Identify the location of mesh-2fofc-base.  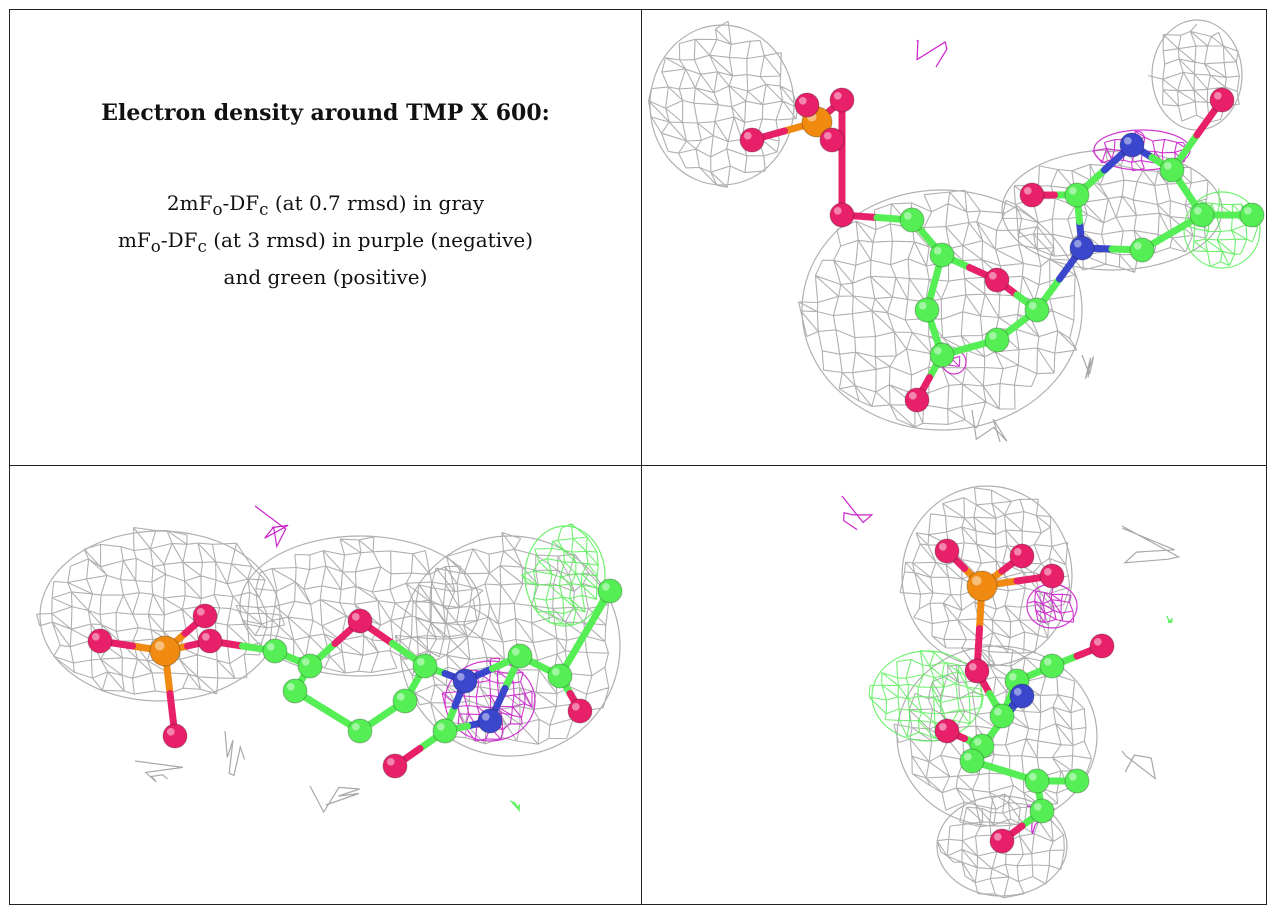
(995, 736).